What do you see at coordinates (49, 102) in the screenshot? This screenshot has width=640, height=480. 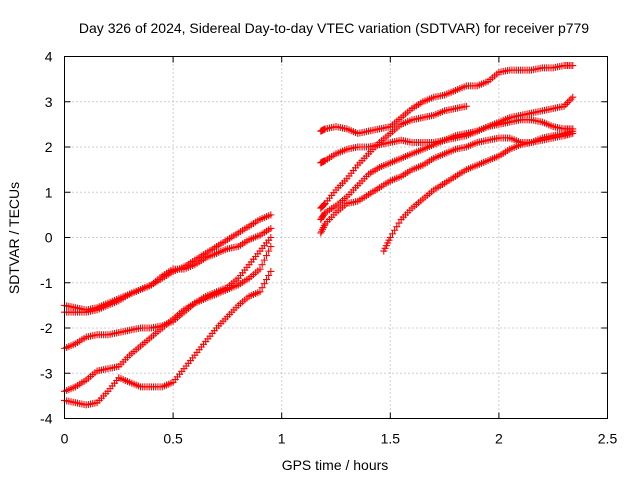 I see `y-tick-label: 3` at bounding box center [49, 102].